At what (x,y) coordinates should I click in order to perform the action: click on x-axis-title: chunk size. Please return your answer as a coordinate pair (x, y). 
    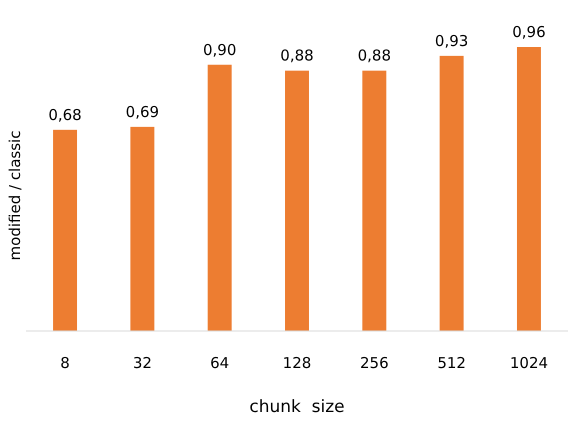
    Looking at the image, I should click on (297, 407).